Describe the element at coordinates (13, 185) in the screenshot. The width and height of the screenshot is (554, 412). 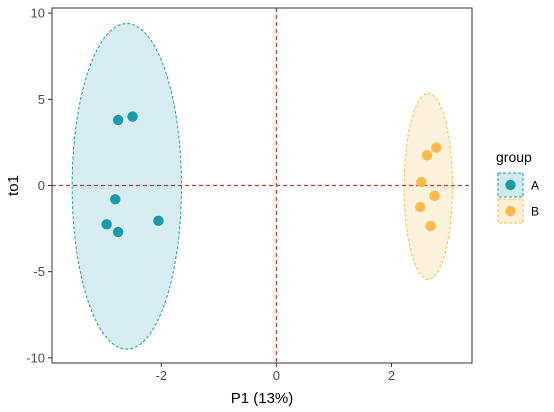
I see `y-axis-title: to1` at that location.